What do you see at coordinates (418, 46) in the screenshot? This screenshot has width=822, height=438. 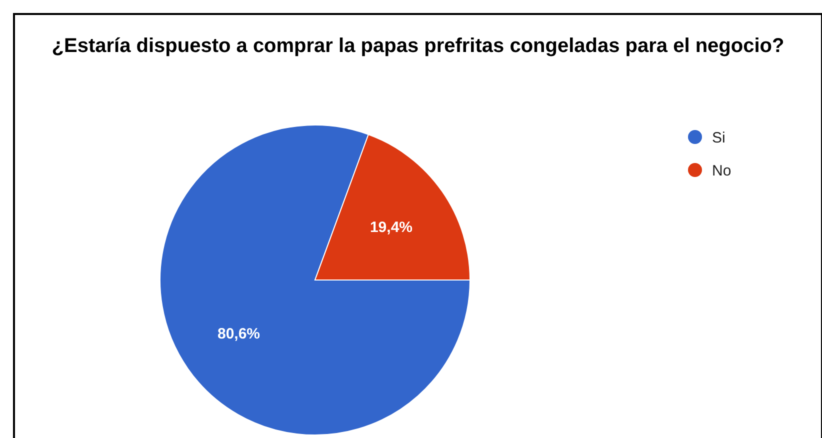 I see `chart-title: ¿Estaría dispuesto a comprar la papas prefritas congeladas para el negocio?` at bounding box center [418, 46].